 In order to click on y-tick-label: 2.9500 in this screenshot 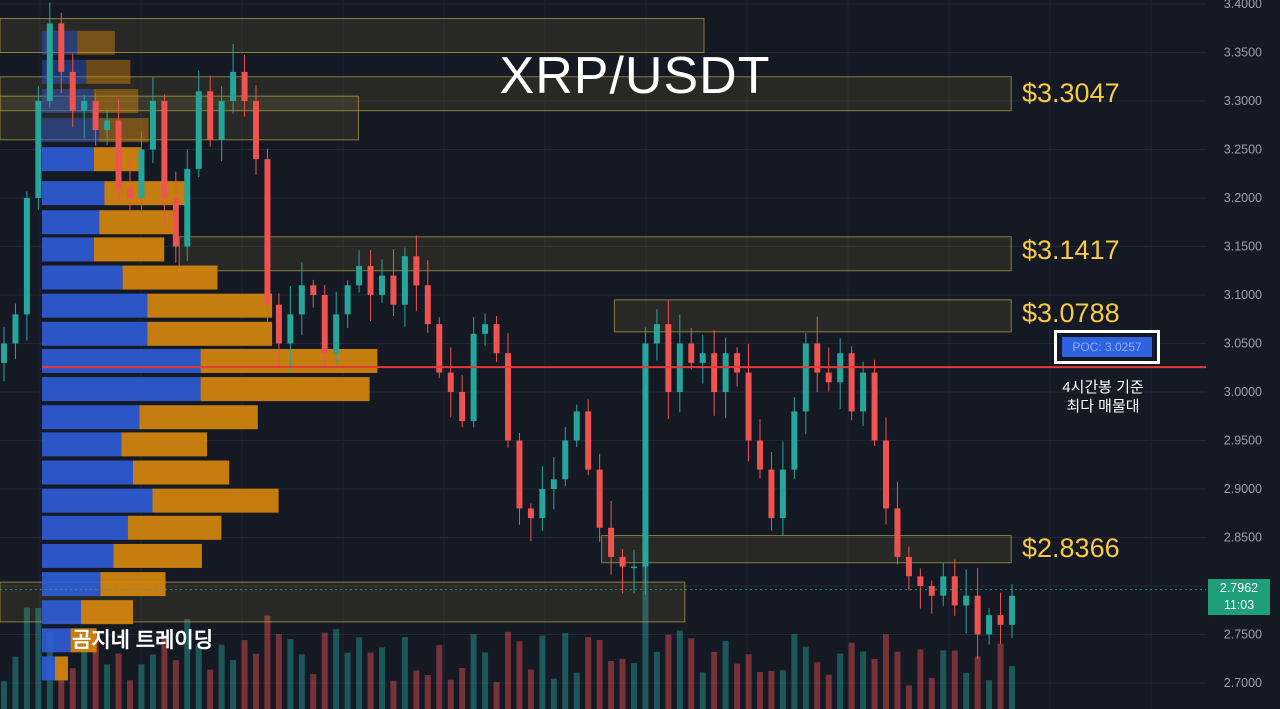, I will do `click(1243, 441)`.